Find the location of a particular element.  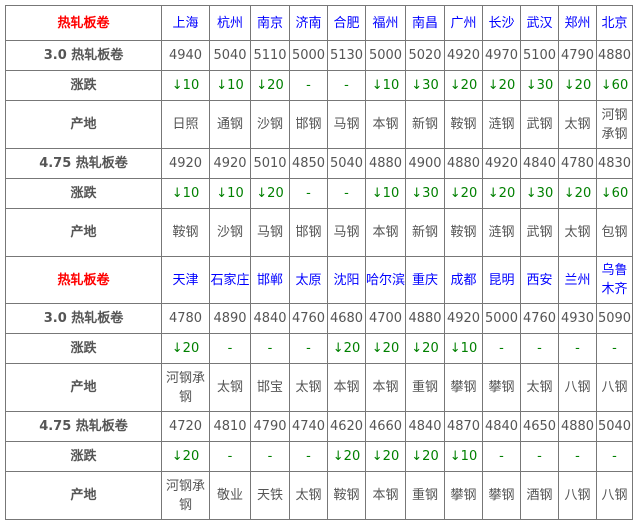

price-cell: 4870 is located at coordinates (463, 426).